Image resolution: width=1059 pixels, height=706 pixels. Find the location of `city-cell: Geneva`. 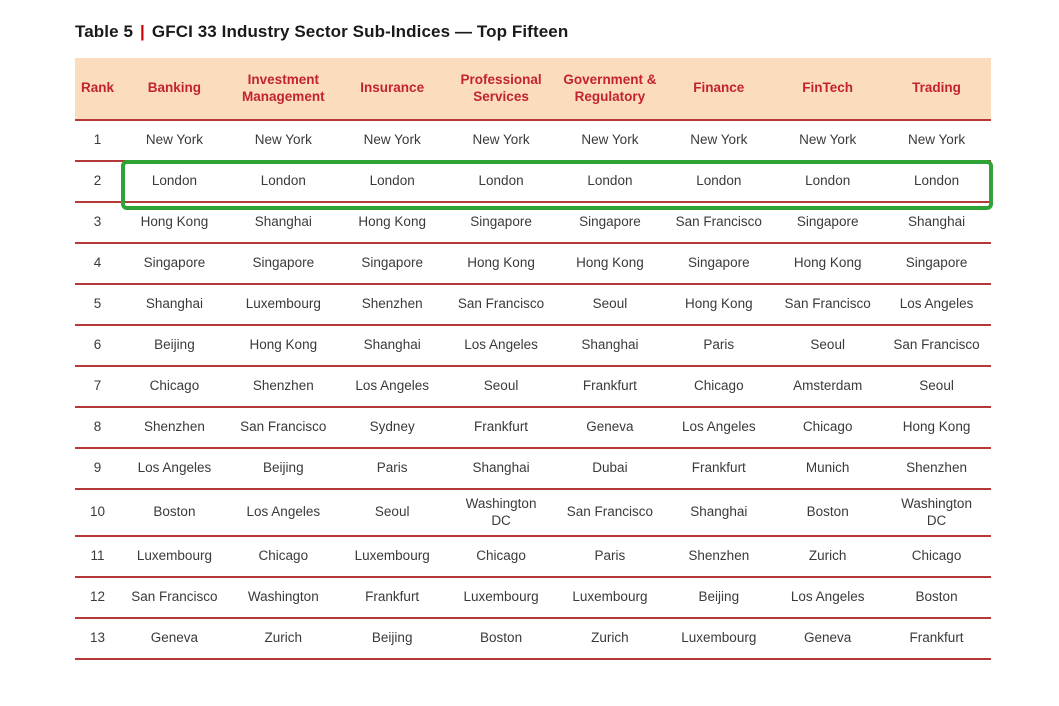

city-cell: Geneva is located at coordinates (174, 638).